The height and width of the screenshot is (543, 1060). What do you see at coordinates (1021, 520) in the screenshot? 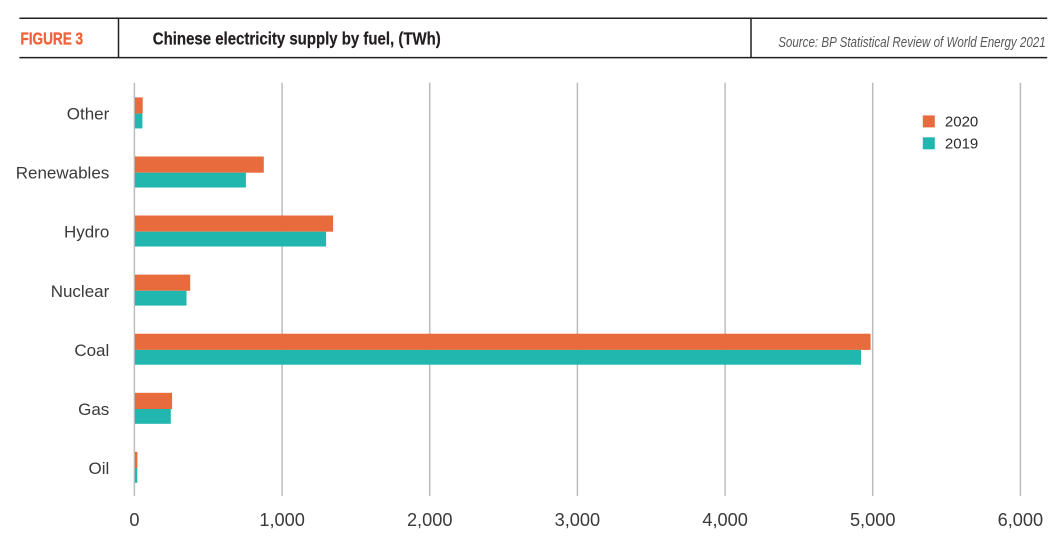
I see `svg-text: 6,000` at bounding box center [1021, 520].